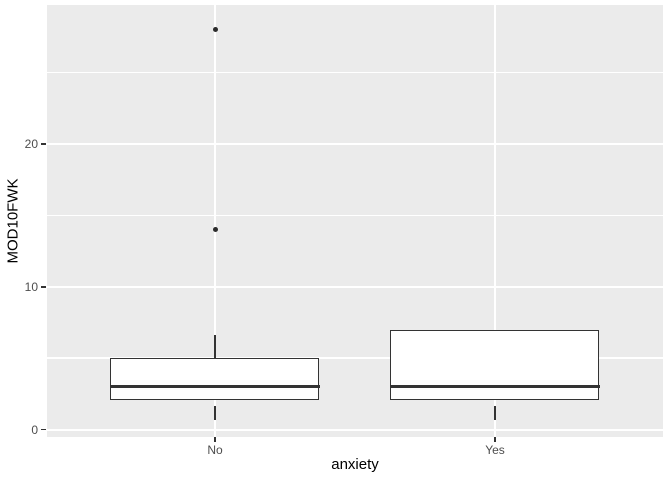  What do you see at coordinates (215, 439) in the screenshot?
I see `x-tick-mark-no` at bounding box center [215, 439].